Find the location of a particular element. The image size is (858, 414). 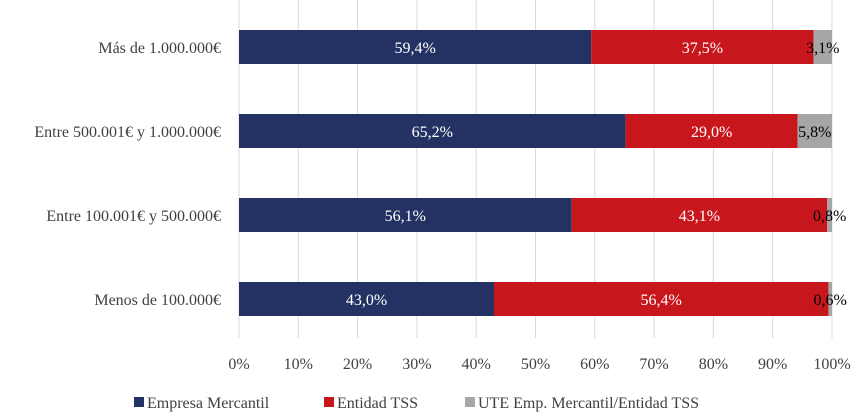

x-tick-label: 0% is located at coordinates (238, 364).